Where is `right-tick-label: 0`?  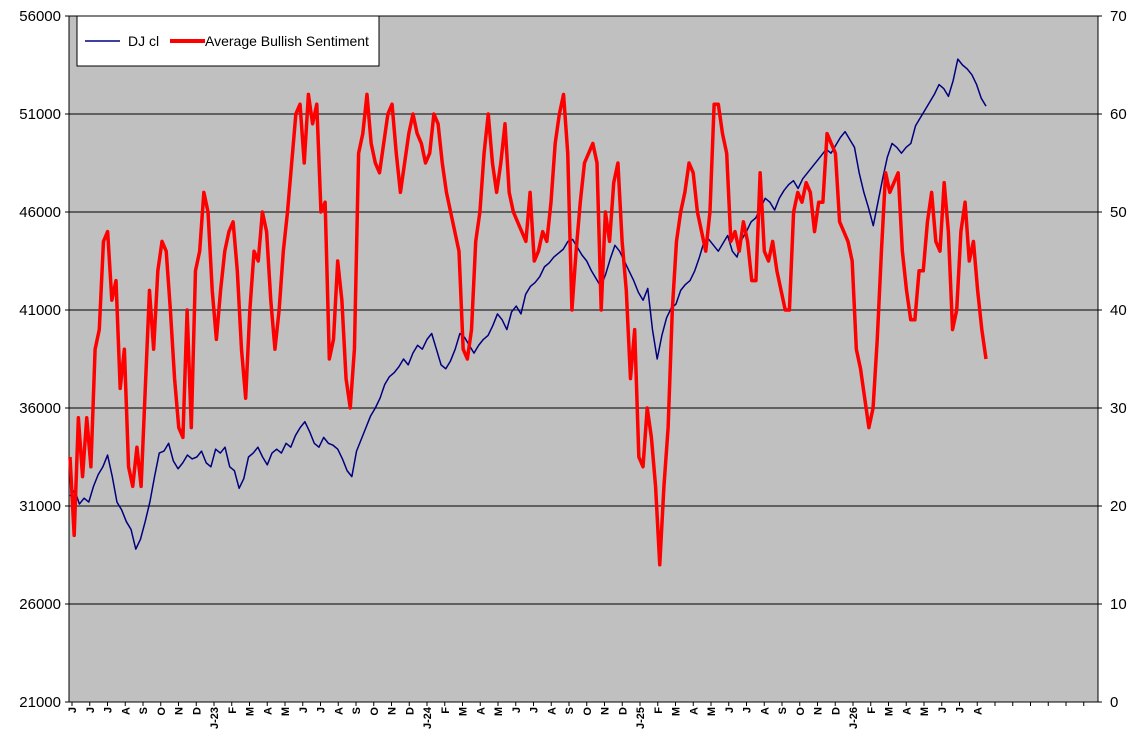 right-tick-label: 0 is located at coordinates (1114, 702).